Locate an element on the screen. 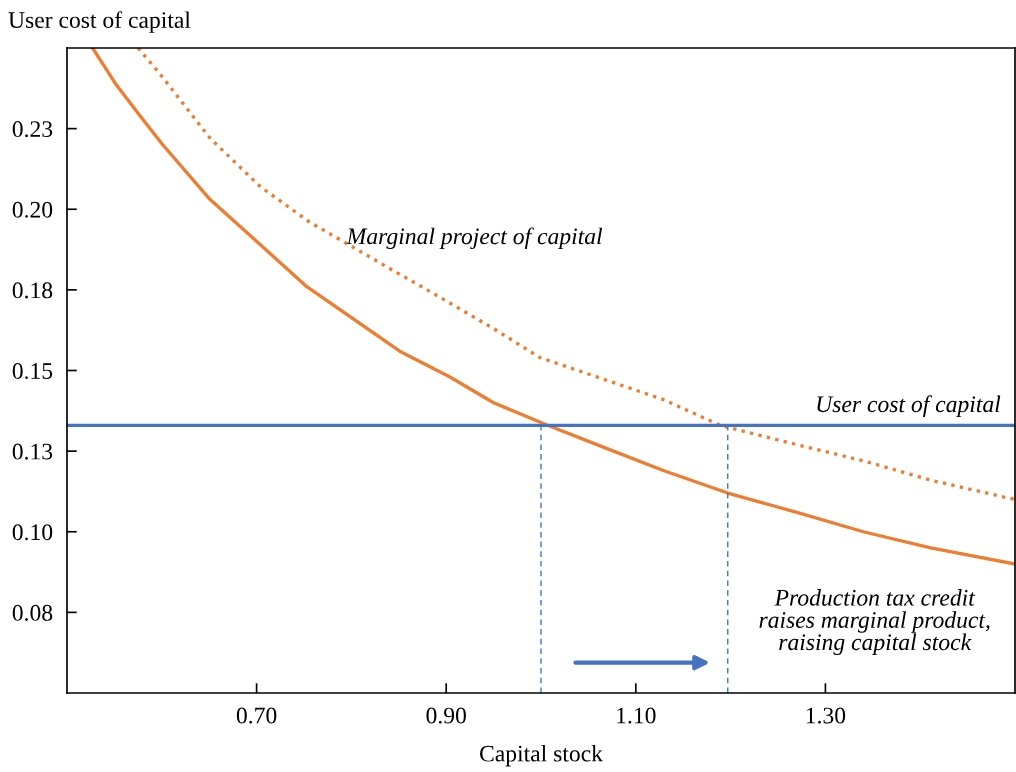 The height and width of the screenshot is (772, 1016). y-tick-label: 0.13 is located at coordinates (32, 451).